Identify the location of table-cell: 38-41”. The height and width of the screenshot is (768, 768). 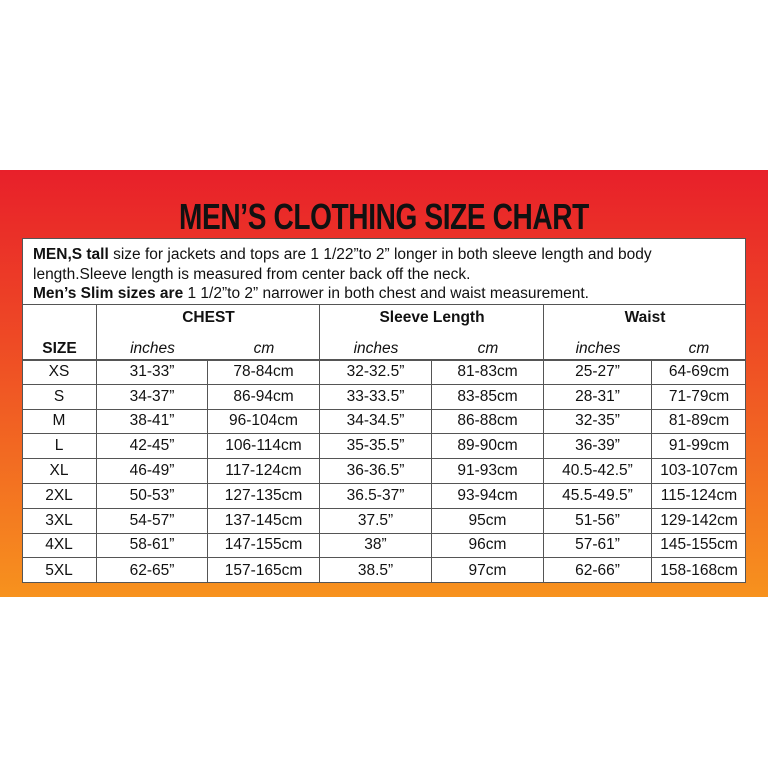
(152, 422).